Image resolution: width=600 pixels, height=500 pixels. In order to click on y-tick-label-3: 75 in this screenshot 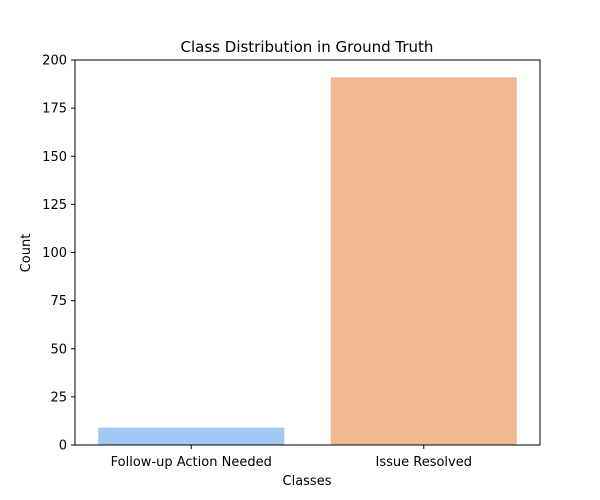, I will do `click(58, 301)`.